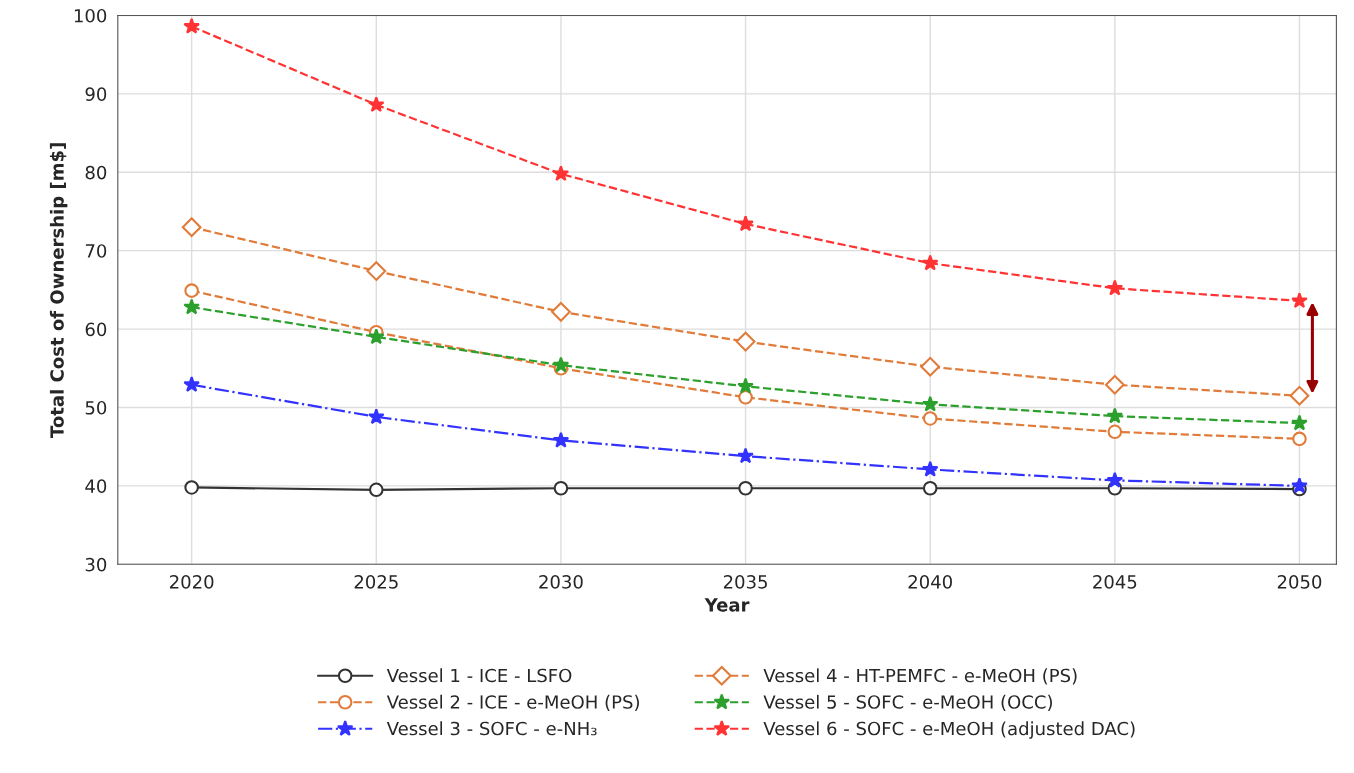  Describe the element at coordinates (479, 675) in the screenshot. I see `legend-label: Vessel 1 - ICE - LSFO` at that location.